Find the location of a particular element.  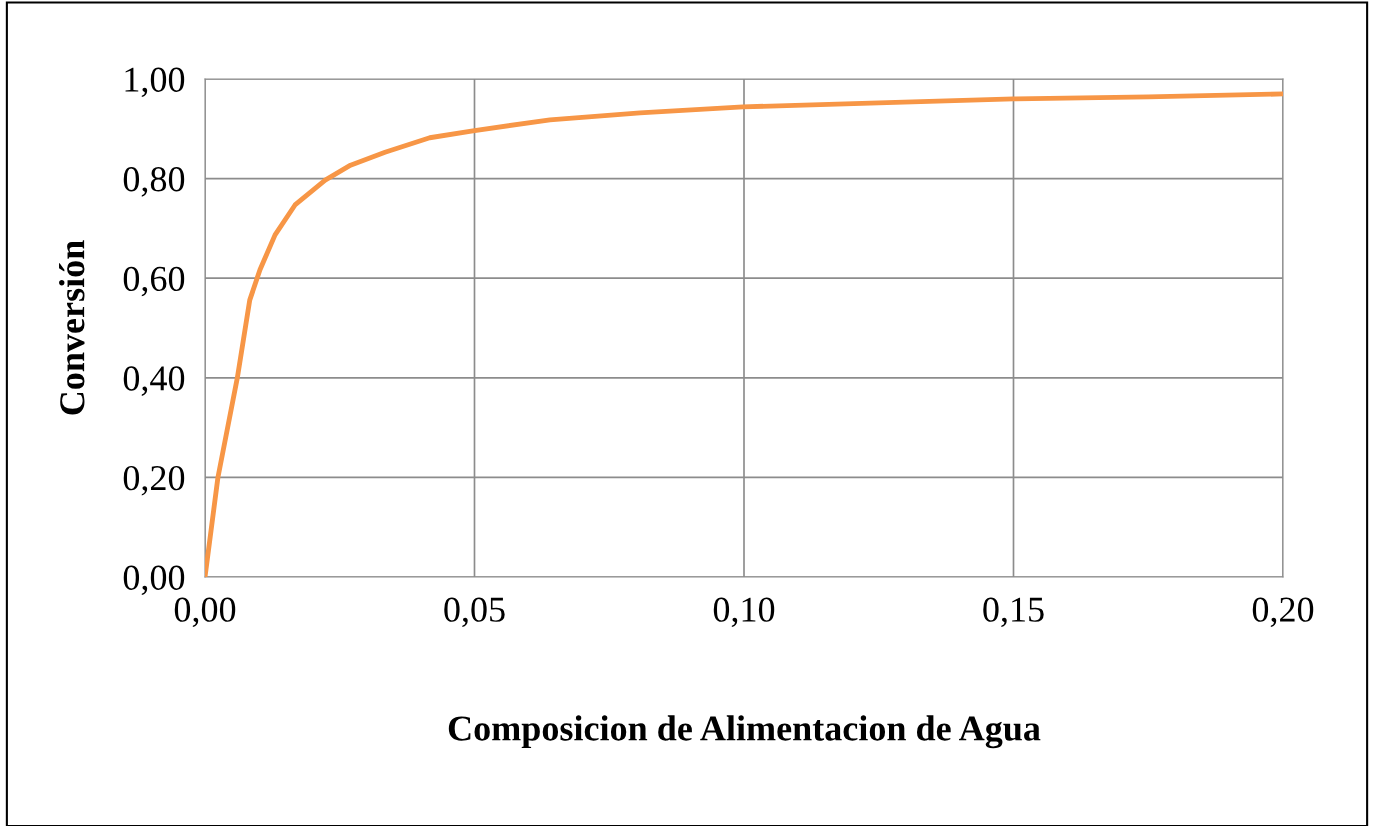

y-axis-title: Conversión is located at coordinates (72, 327).